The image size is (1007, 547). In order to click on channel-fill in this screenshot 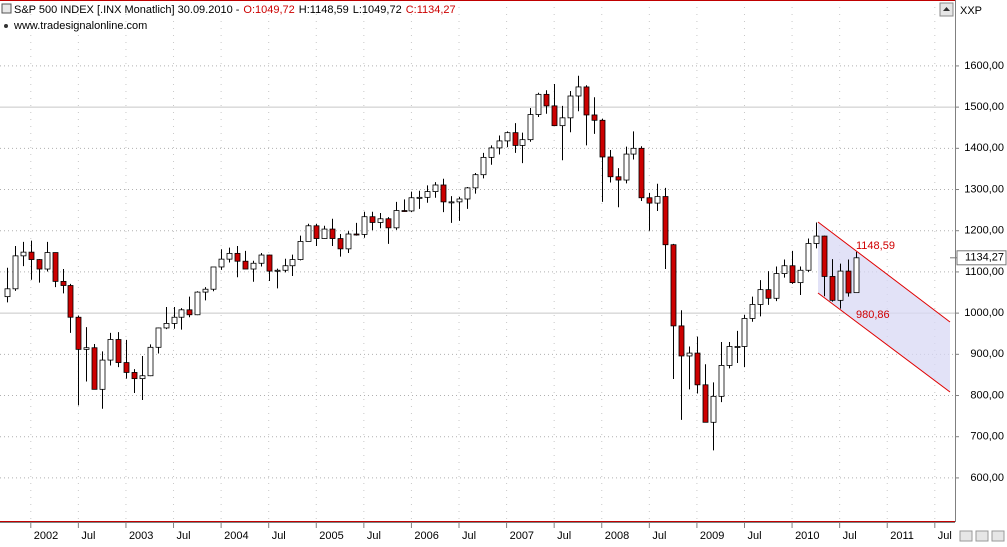, I will do `click(884, 307)`.